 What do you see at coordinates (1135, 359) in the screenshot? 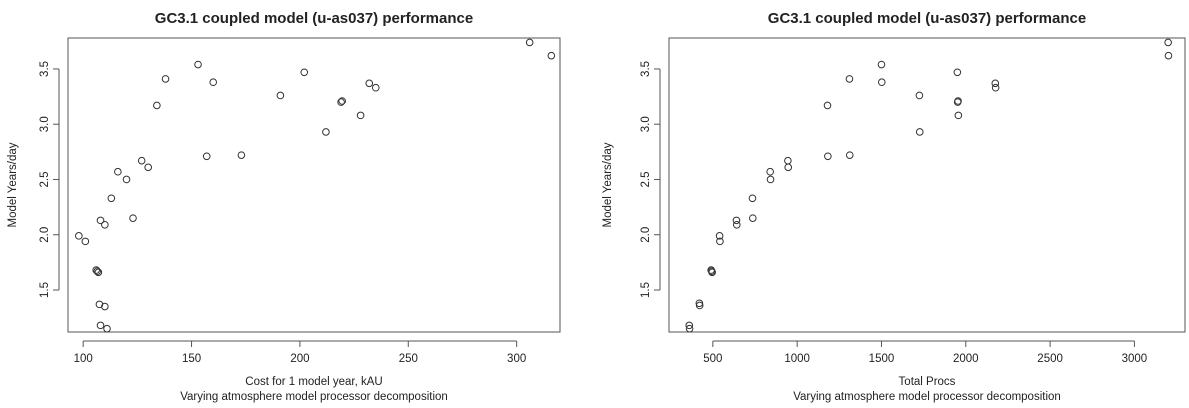
I see `x-tick-label: 3000` at bounding box center [1135, 359].